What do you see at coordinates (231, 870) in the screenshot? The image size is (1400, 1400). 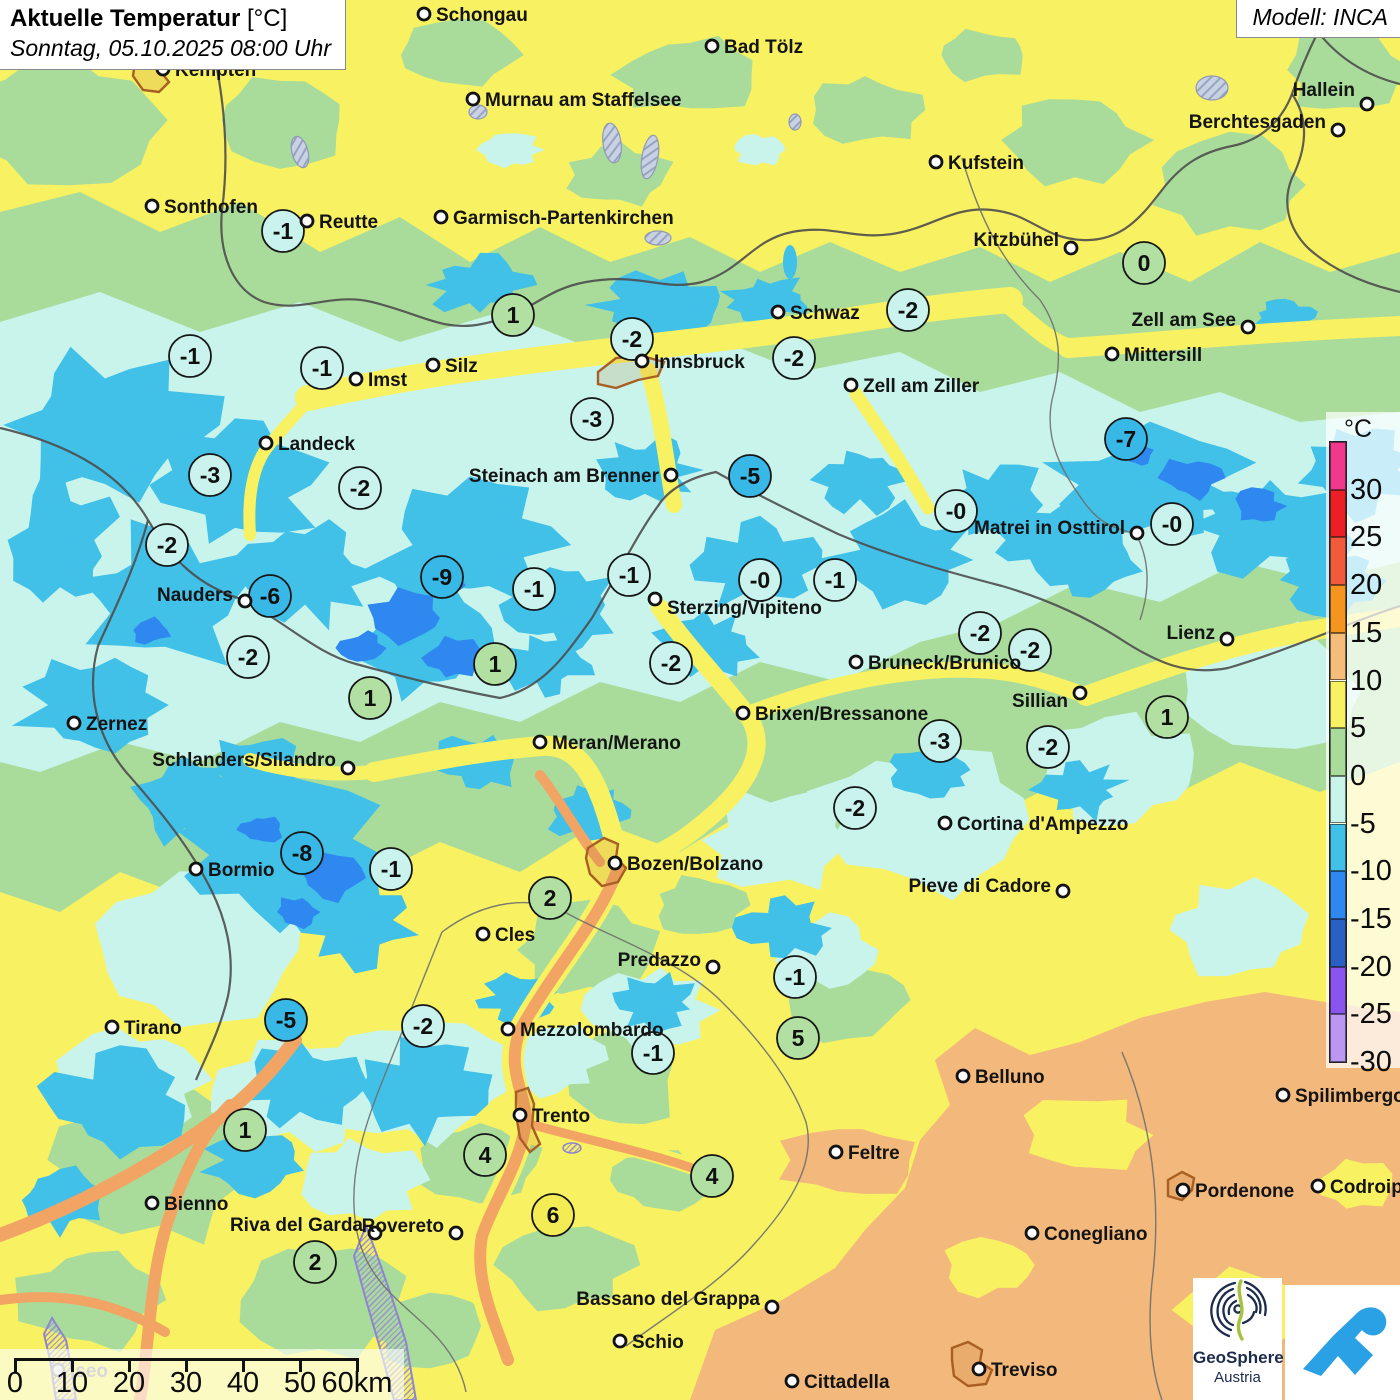 I see `city: Bormio` at bounding box center [231, 870].